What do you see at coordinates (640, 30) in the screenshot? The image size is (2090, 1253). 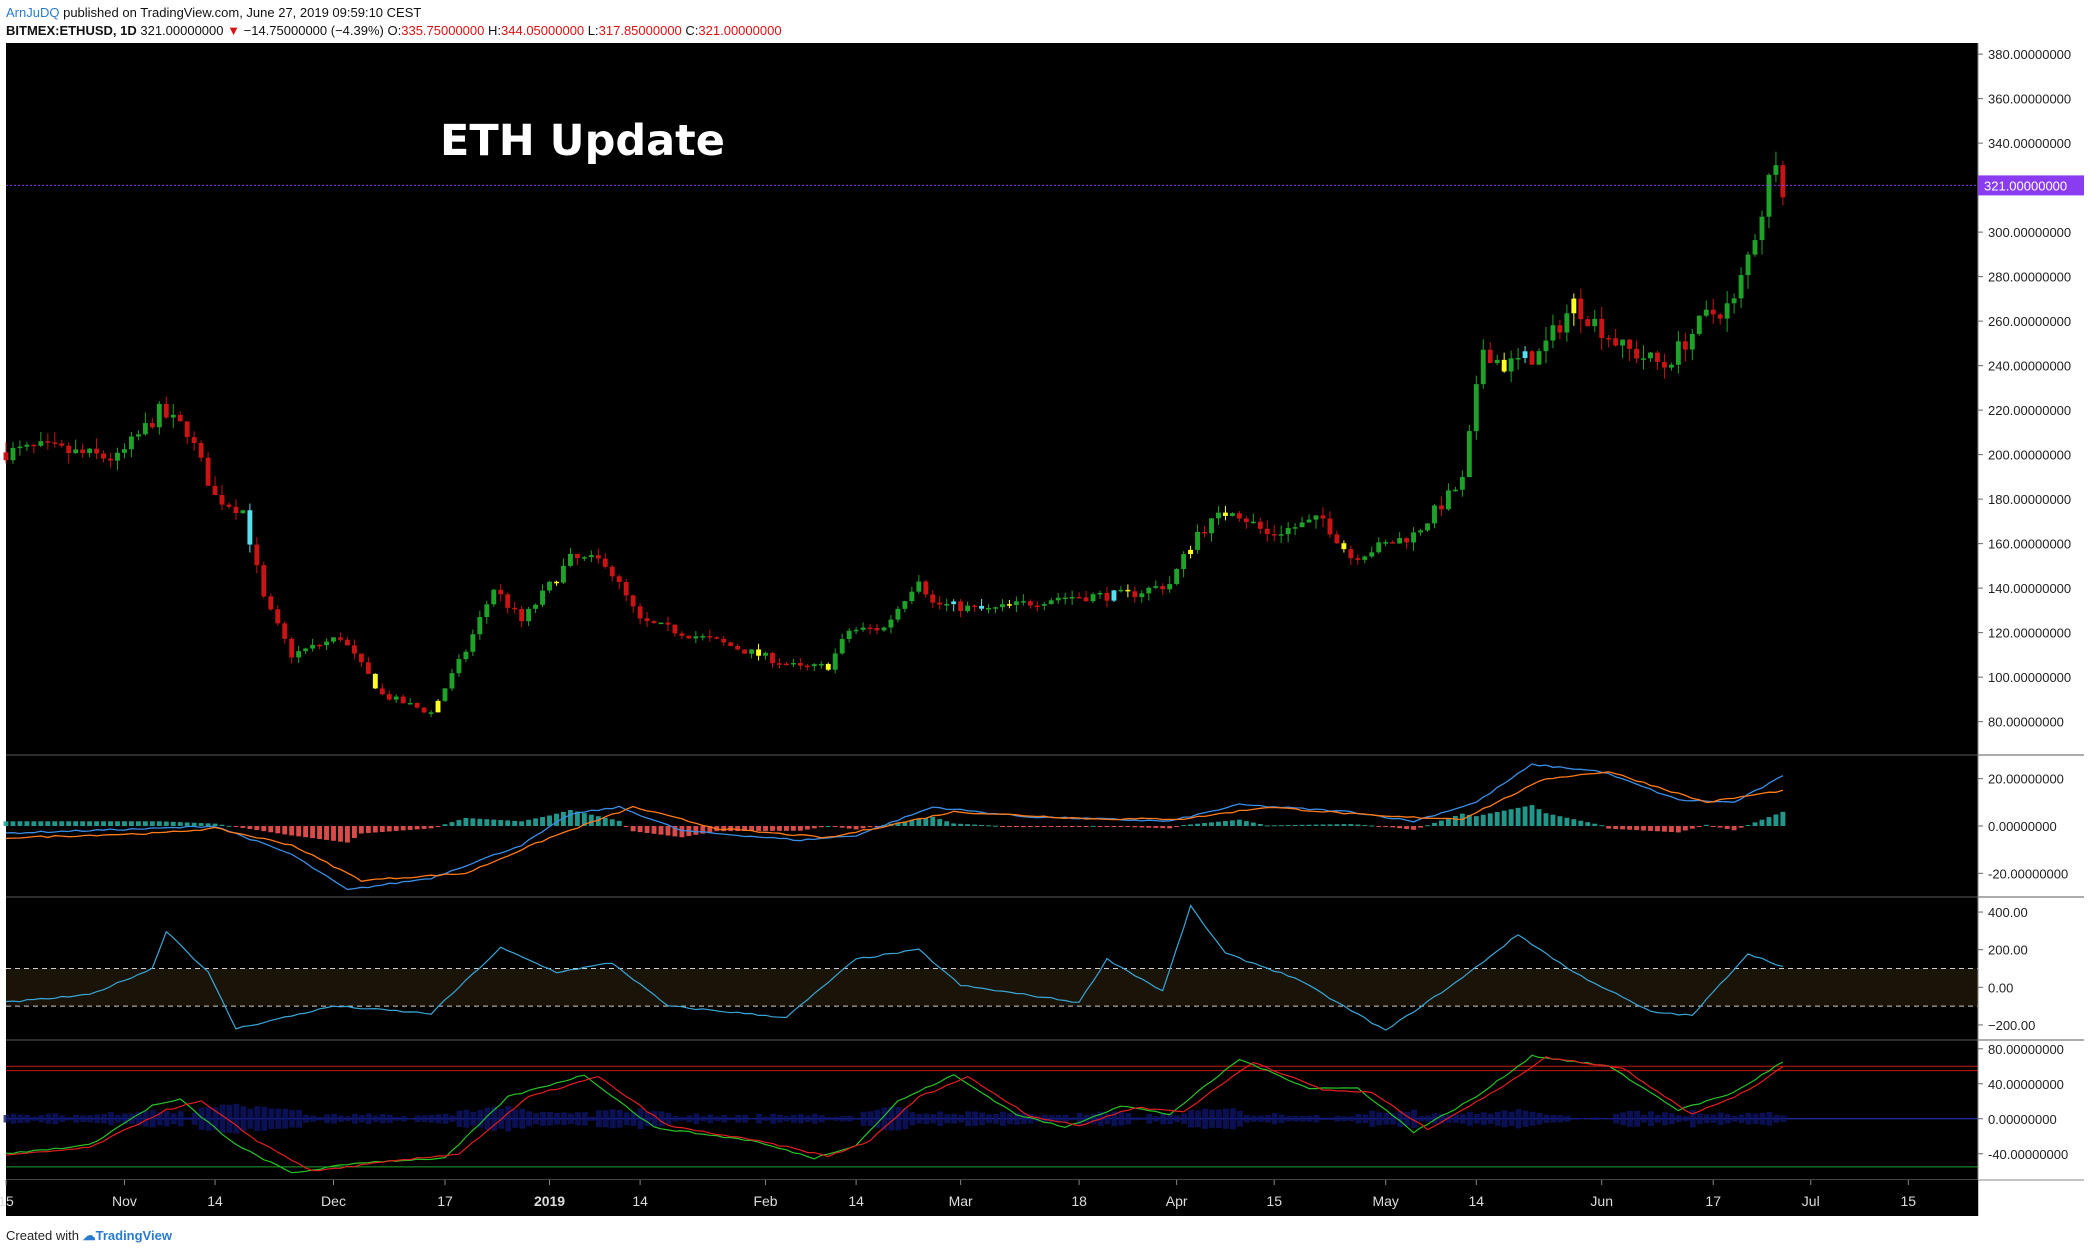 I see `low-value: 317.85000000` at bounding box center [640, 30].